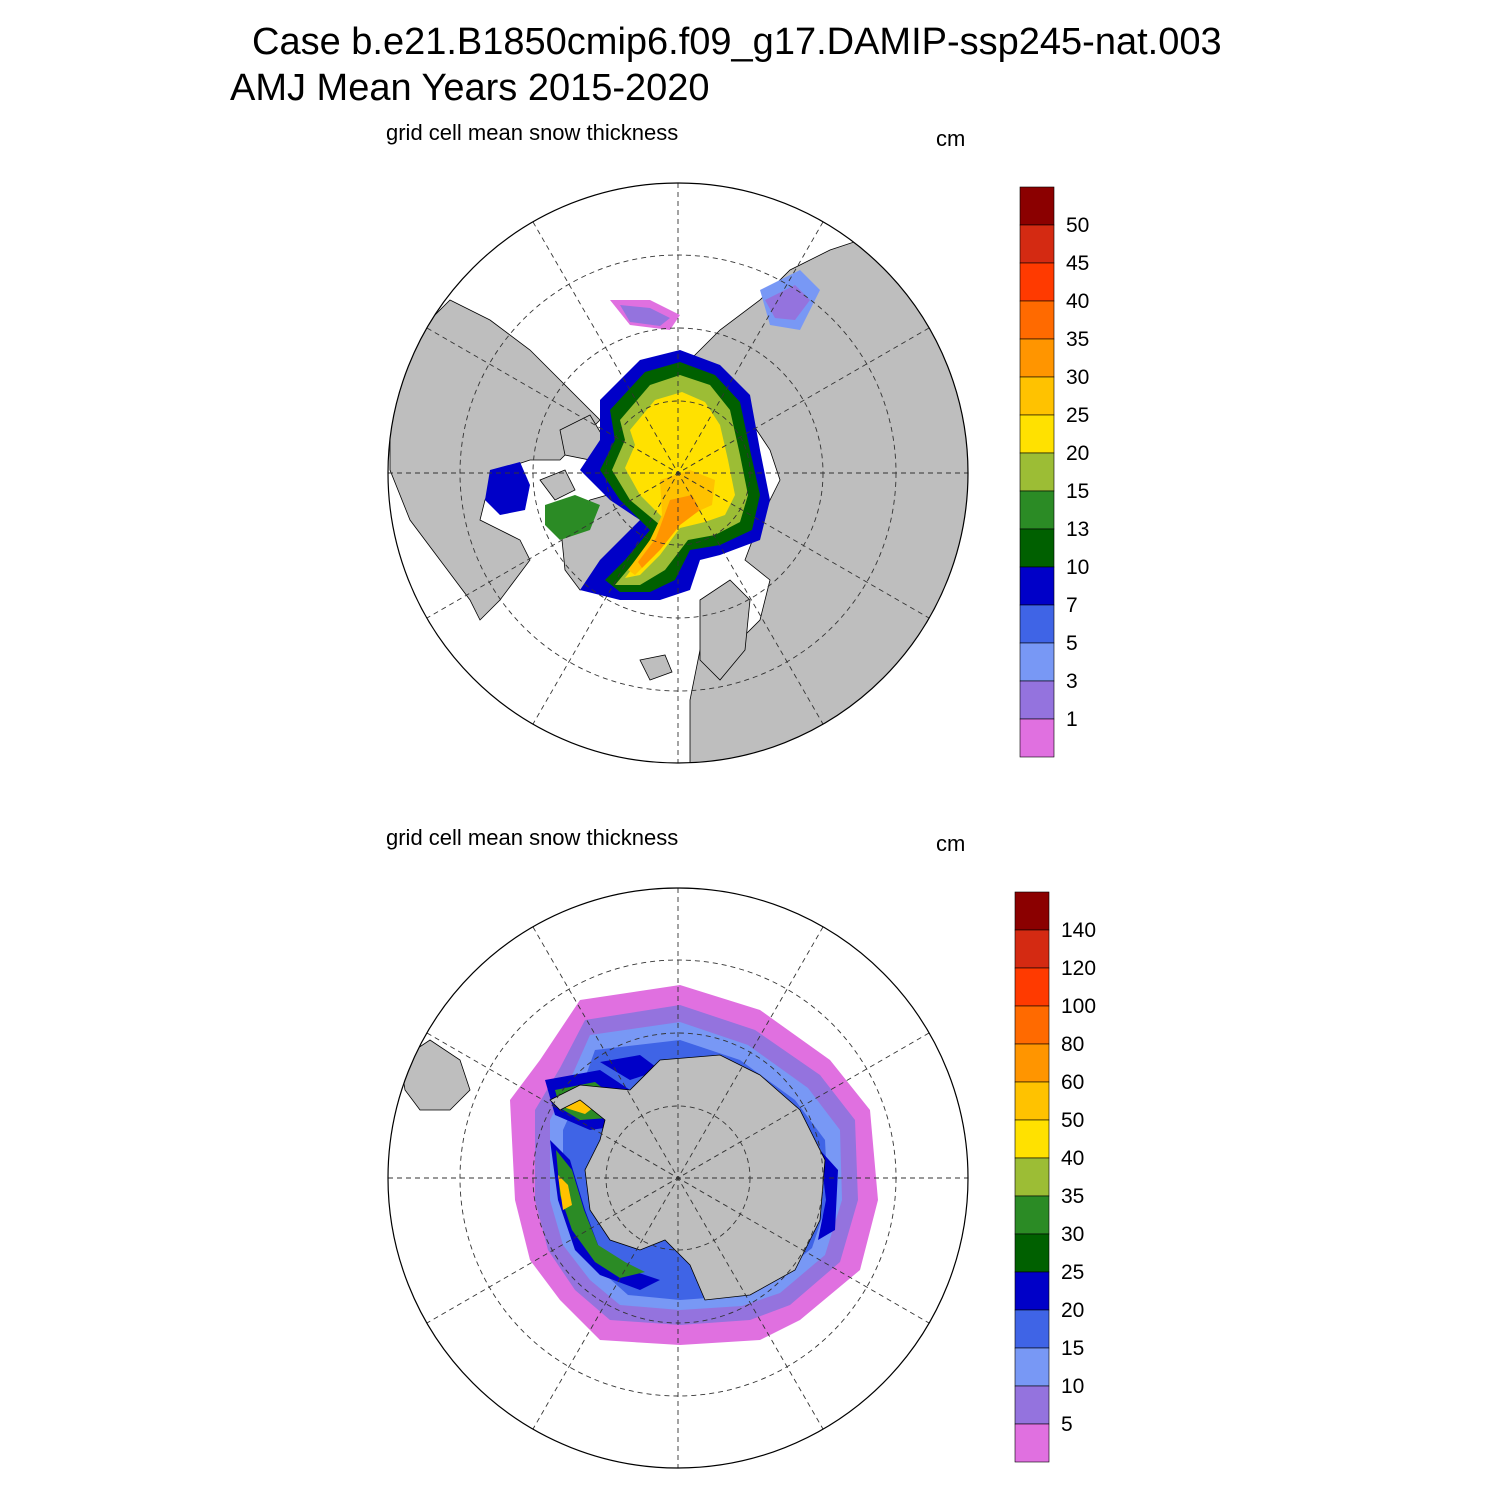  What do you see at coordinates (1077, 453) in the screenshot?
I see `north-colorbar-label: 20` at bounding box center [1077, 453].